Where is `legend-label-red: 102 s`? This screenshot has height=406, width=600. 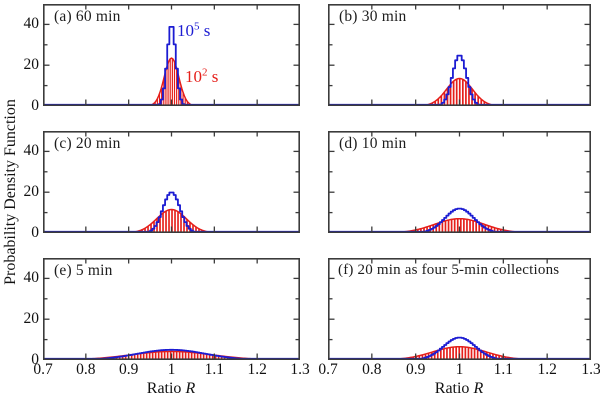 legend-label-red: 102 s is located at coordinates (201, 77).